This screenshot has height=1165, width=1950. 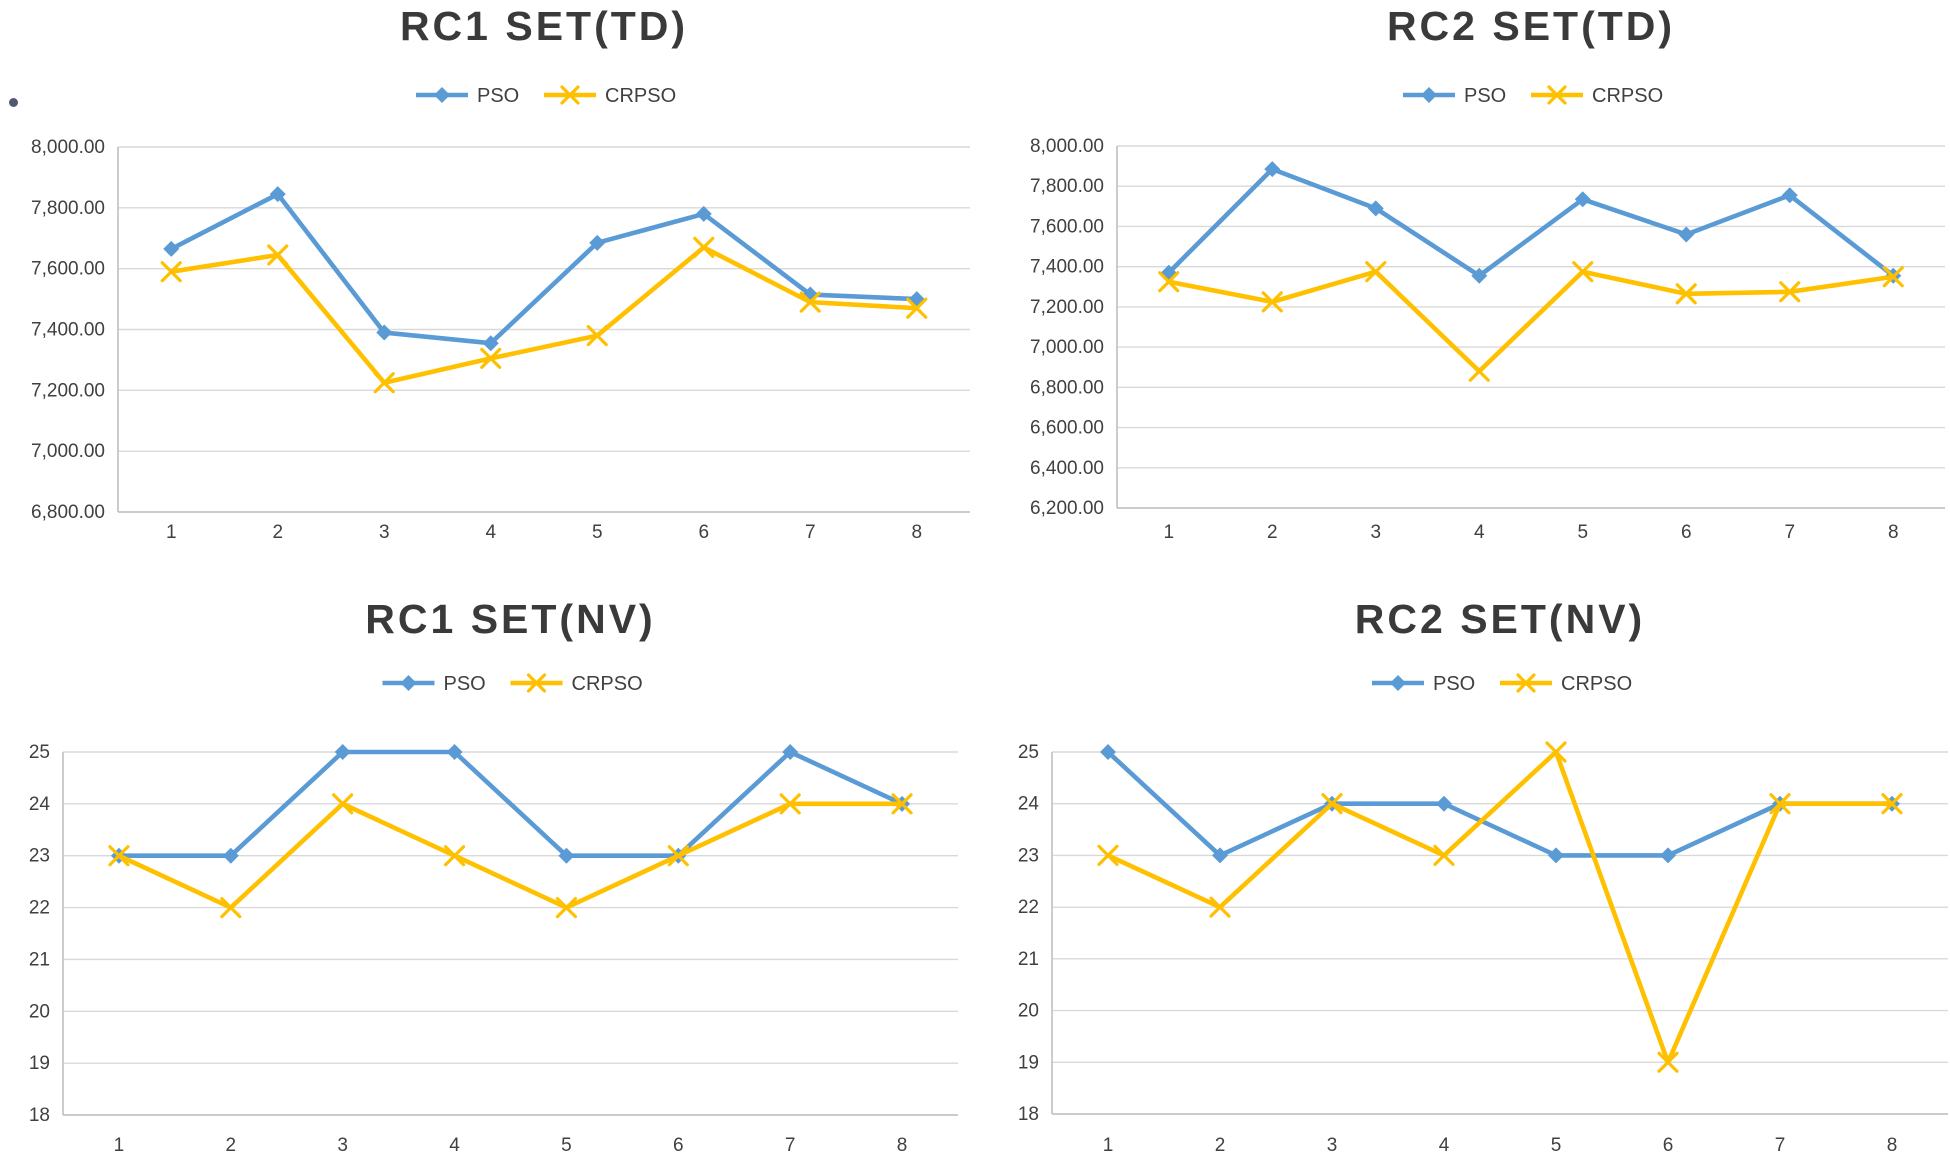 What do you see at coordinates (13, 102) in the screenshot?
I see `stray-dot` at bounding box center [13, 102].